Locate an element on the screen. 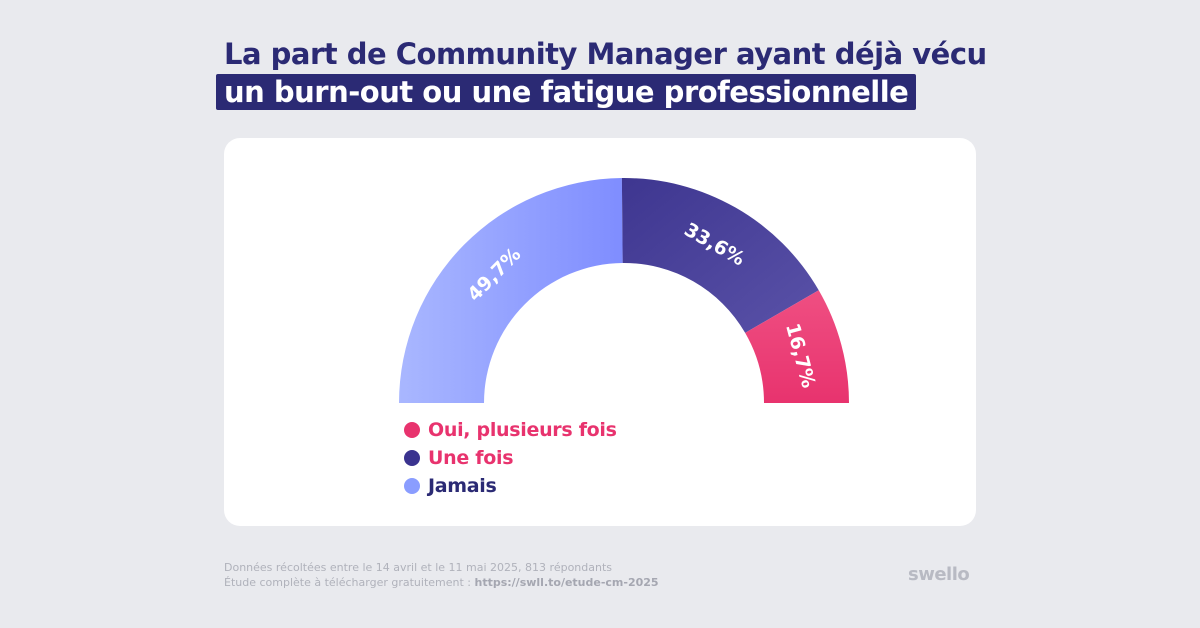 Image resolution: width=1200 pixels, height=628 pixels. study-link: https://swll.to/etude-cm-2025 is located at coordinates (566, 582).